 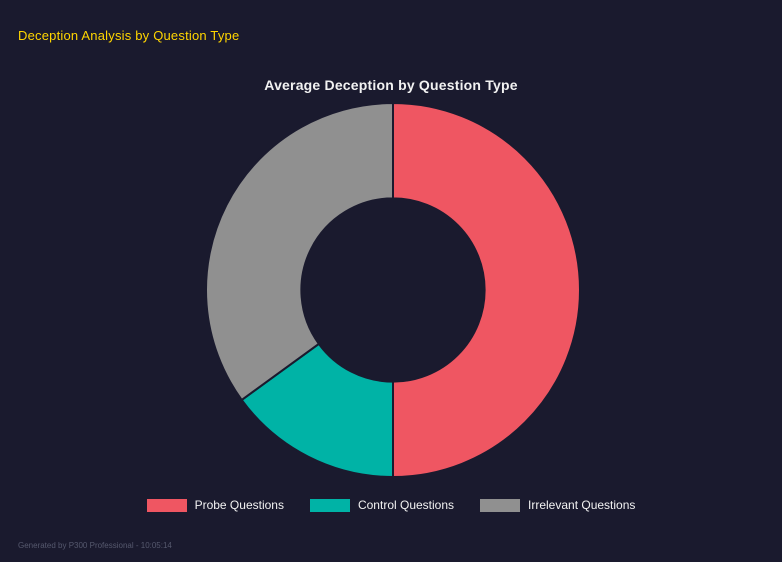 I want to click on report-title: Deception Analysis by Question Type, so click(x=129, y=35).